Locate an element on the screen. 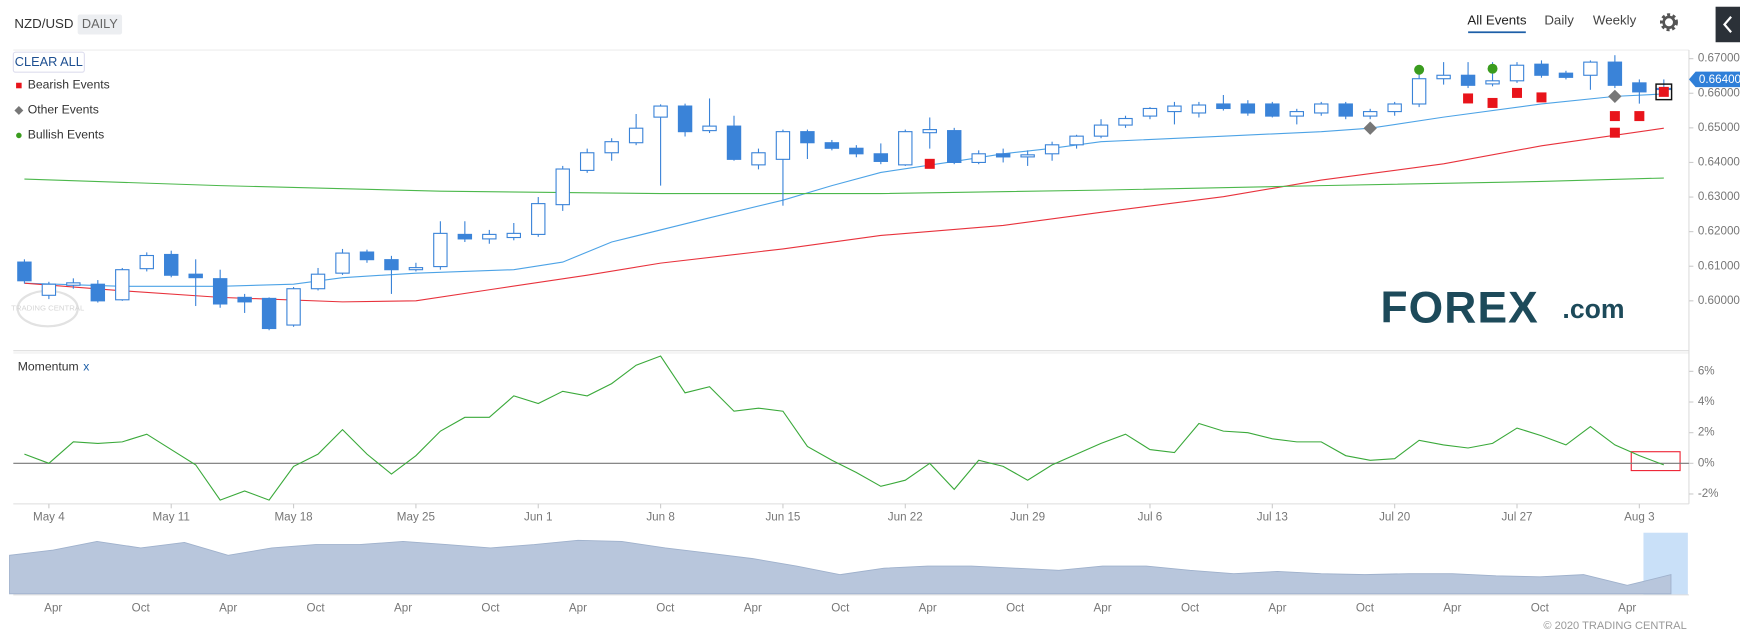 The image size is (1740, 636). last-value-tag is located at coordinates (1714, 79).